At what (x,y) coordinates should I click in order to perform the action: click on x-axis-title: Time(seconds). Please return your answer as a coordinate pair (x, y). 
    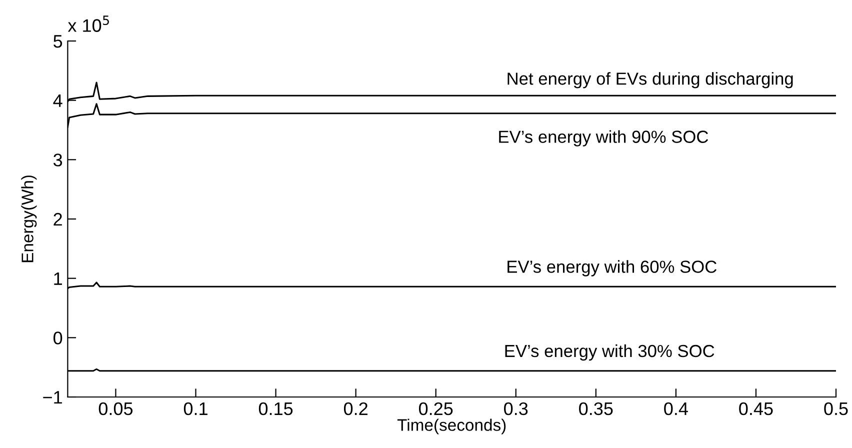
    Looking at the image, I should click on (451, 426).